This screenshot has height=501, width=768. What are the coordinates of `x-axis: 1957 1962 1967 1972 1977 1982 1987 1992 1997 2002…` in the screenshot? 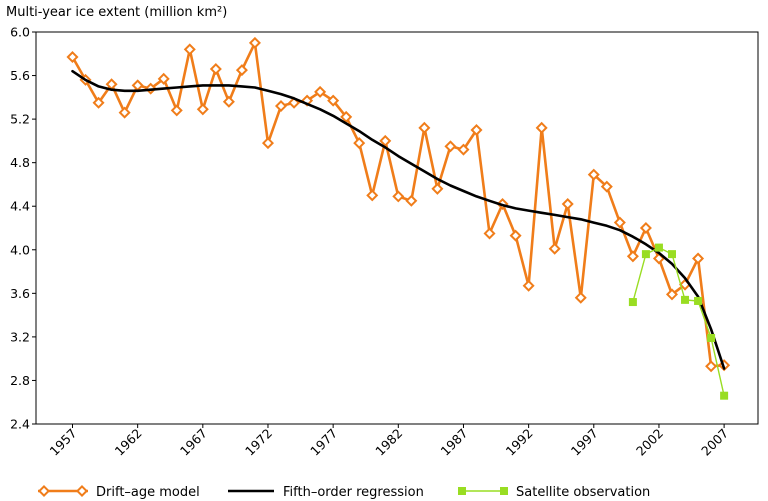 It's located at (389, 441).